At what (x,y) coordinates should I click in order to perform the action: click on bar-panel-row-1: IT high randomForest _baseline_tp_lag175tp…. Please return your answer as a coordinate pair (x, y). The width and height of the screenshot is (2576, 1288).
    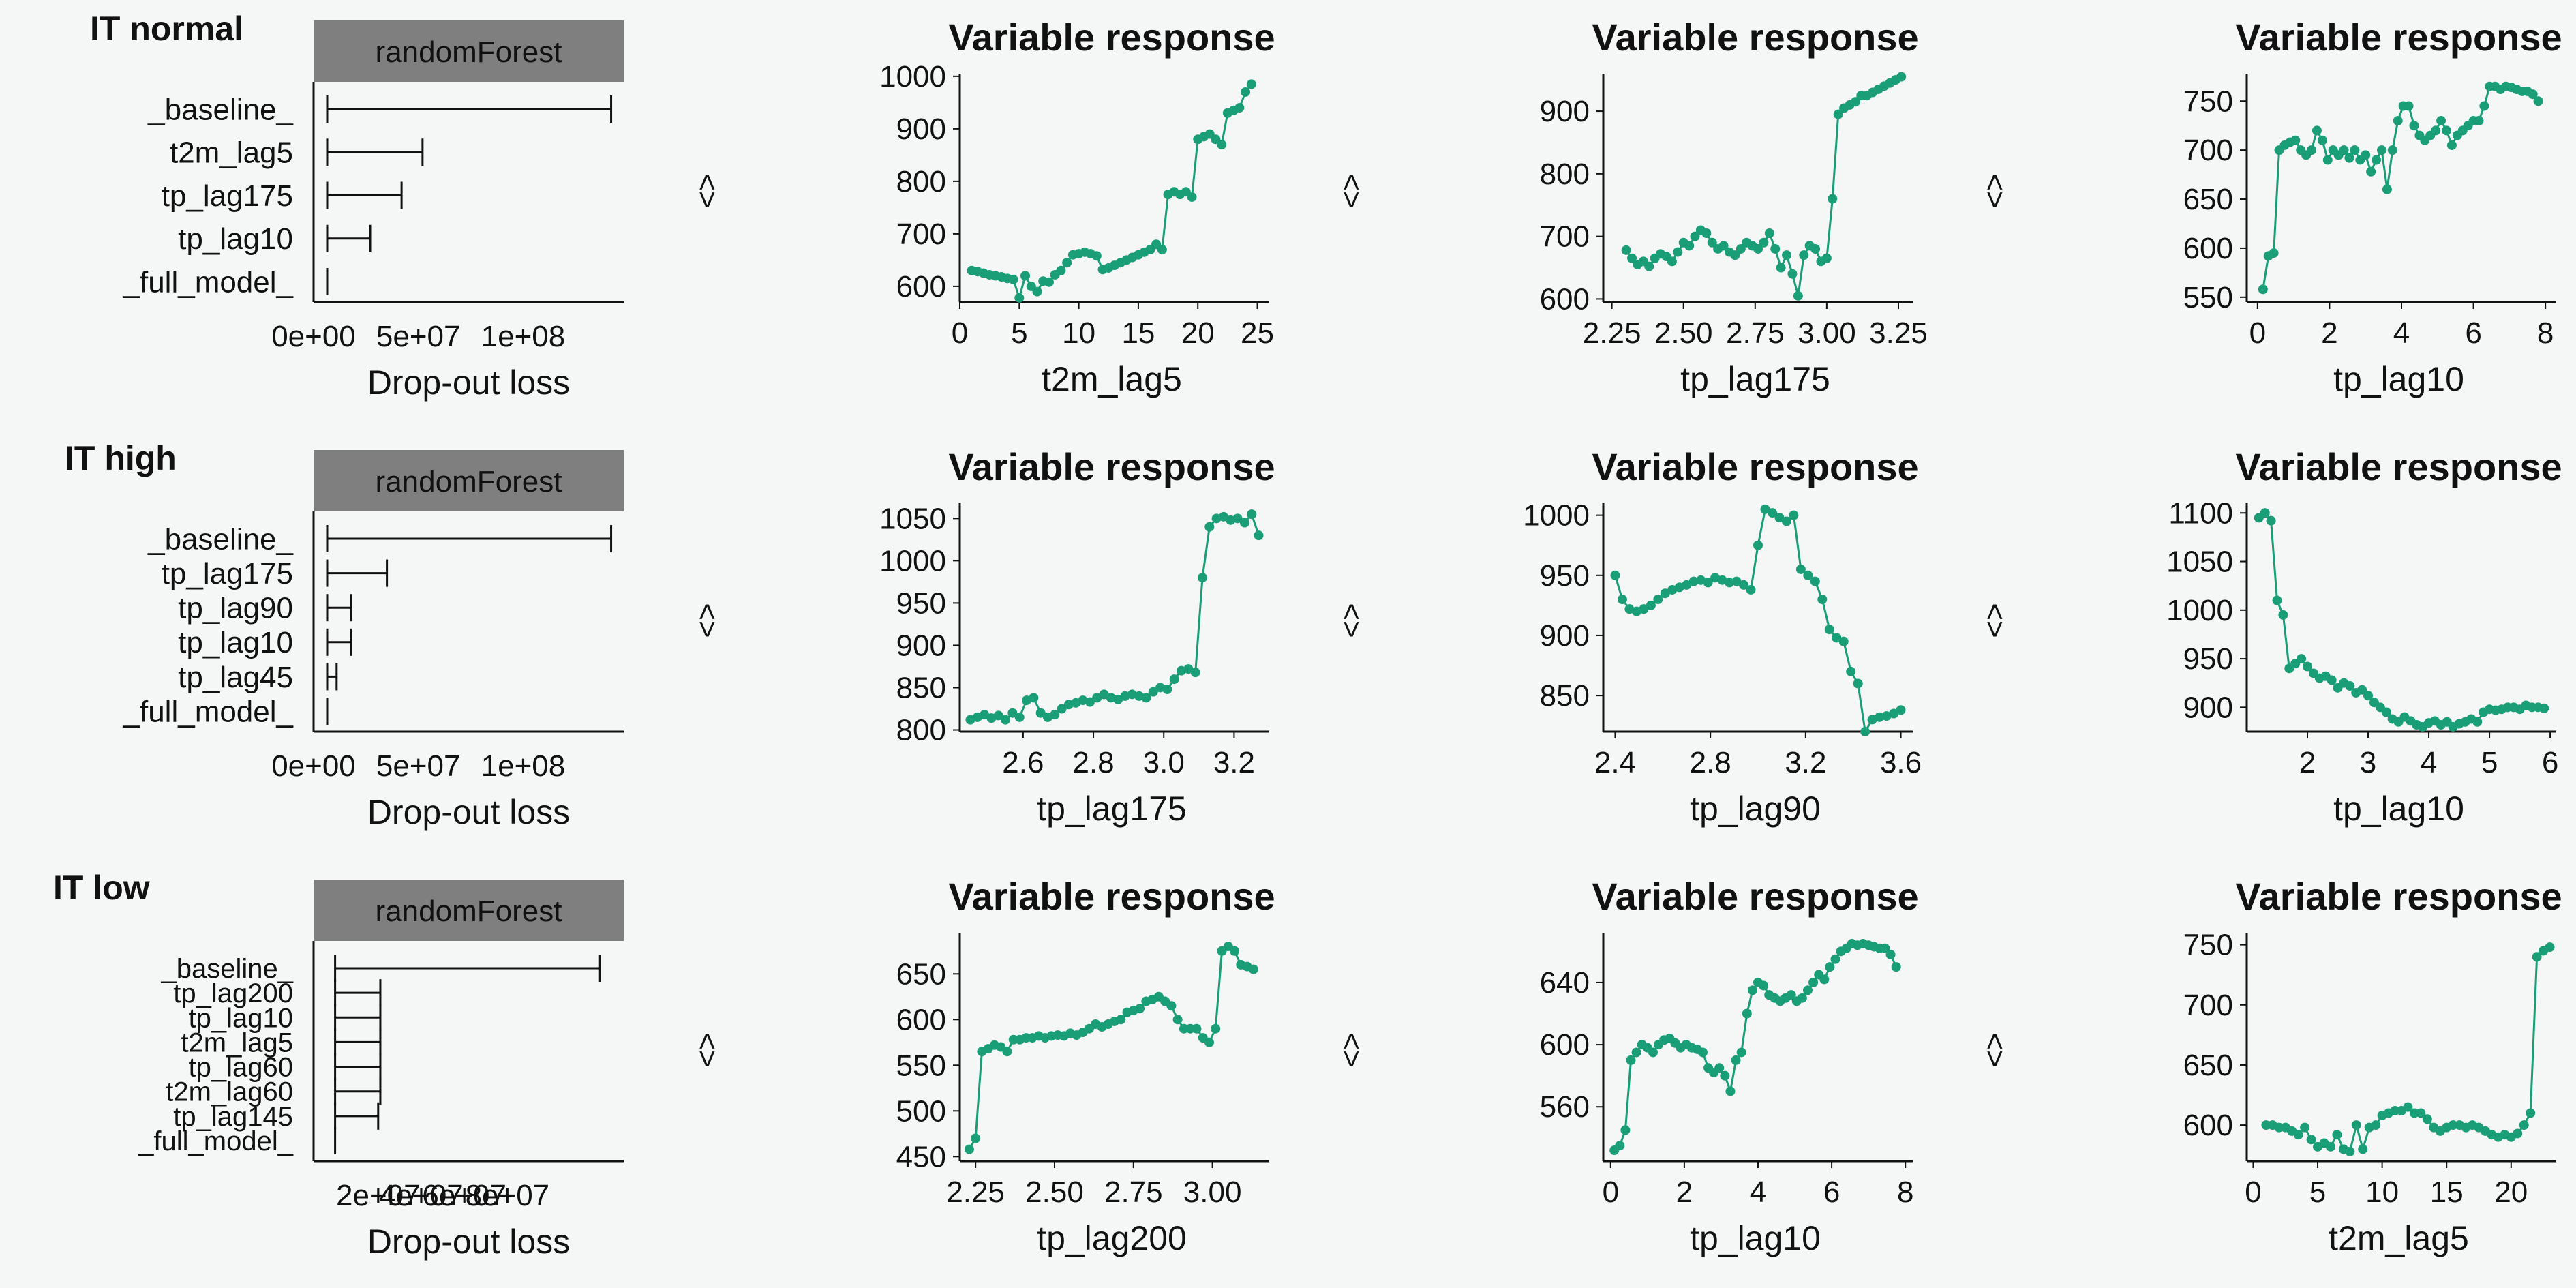
    Looking at the image, I should click on (344, 635).